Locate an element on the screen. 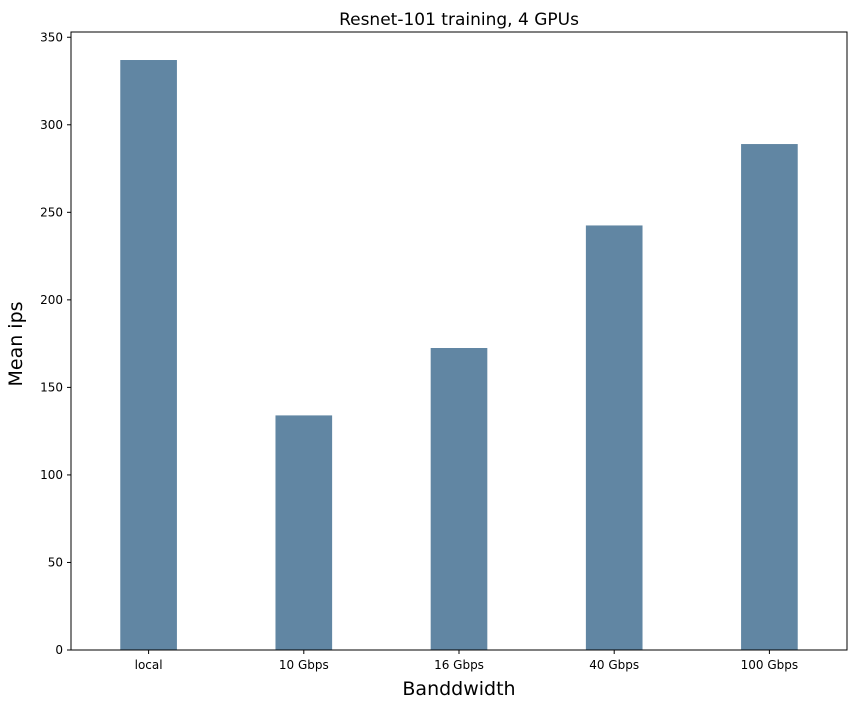 This screenshot has width=856, height=708. x-tick-label: 16 Gbps is located at coordinates (459, 665).